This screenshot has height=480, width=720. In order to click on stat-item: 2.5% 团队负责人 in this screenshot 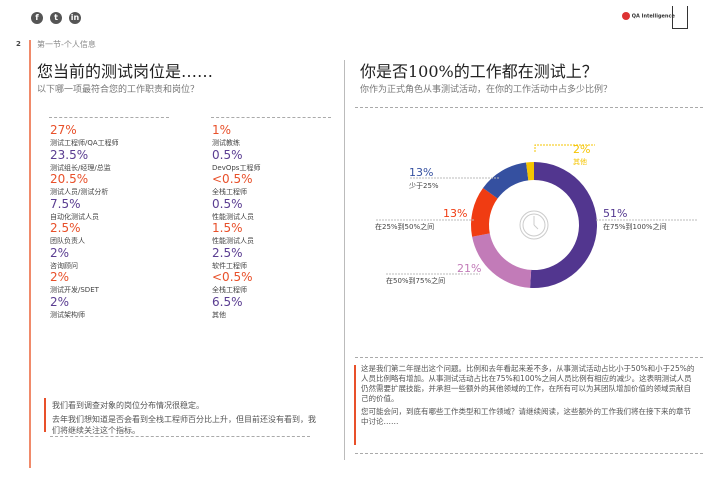, I will do `click(110, 233)`.